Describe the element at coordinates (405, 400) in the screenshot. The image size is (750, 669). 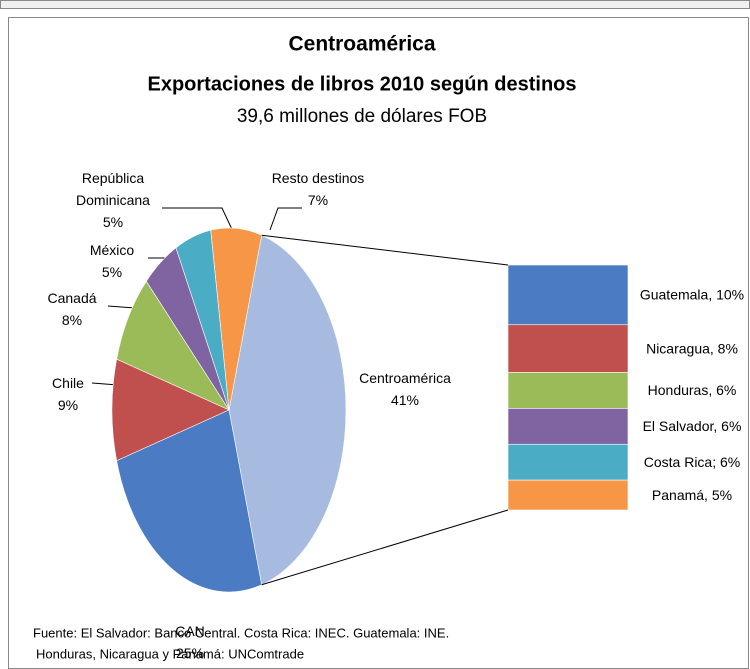
I see `pie-label-value: 41%` at that location.